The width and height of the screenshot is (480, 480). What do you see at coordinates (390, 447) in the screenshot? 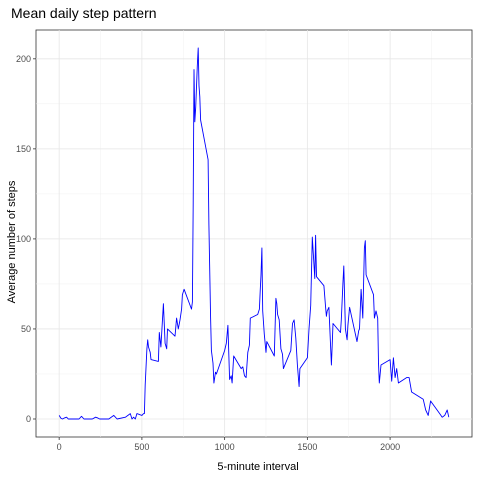
I see `x-tick-label: 2000` at bounding box center [390, 447].